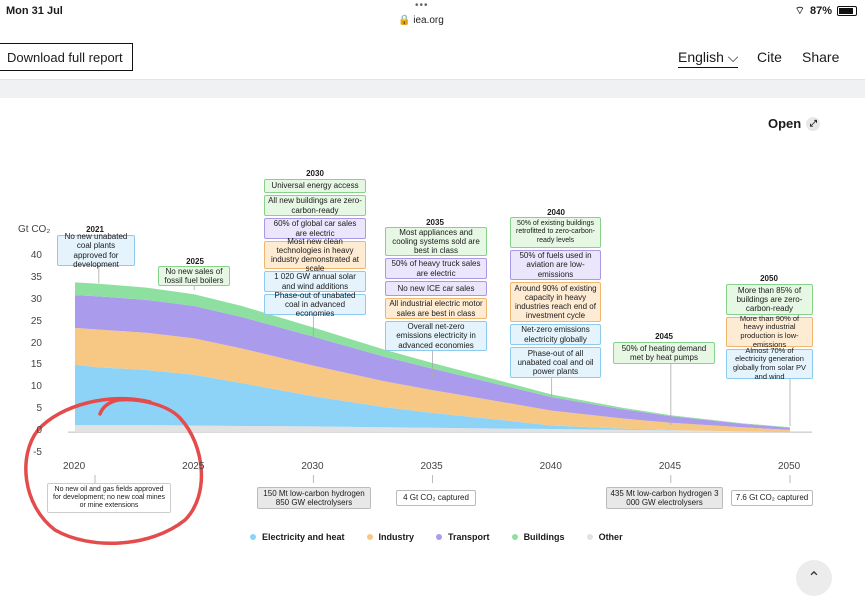 The image size is (865, 600). I want to click on note-2035: 4 Gt CO₂ captured, so click(436, 498).